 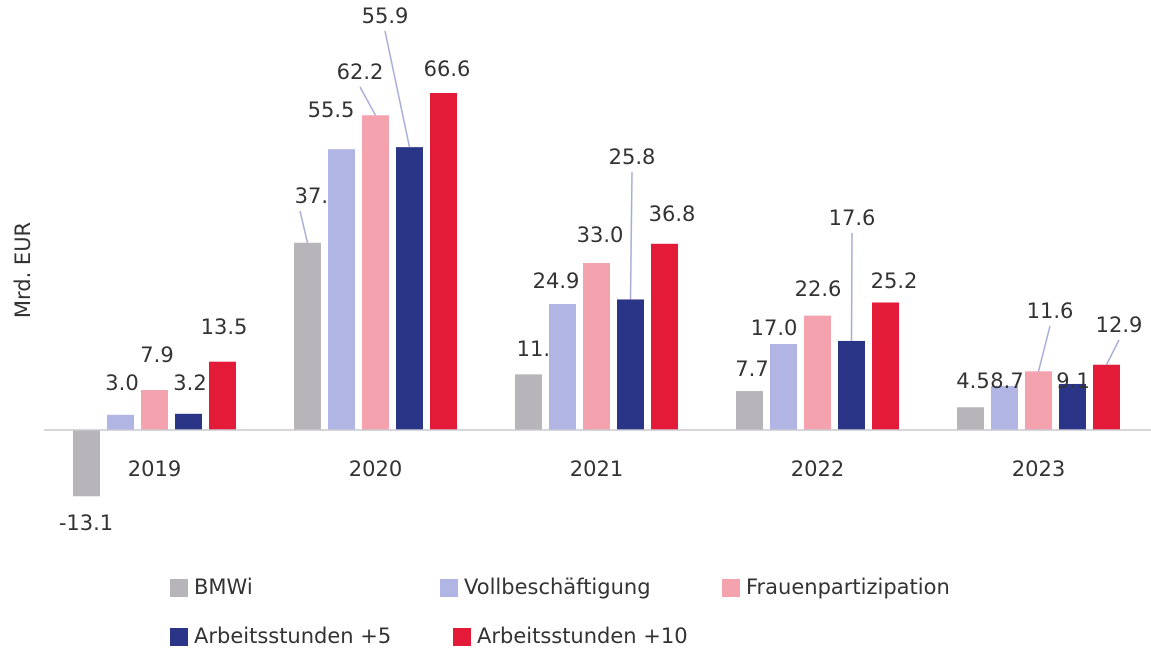 I want to click on data-label: 25.2, so click(x=894, y=281).